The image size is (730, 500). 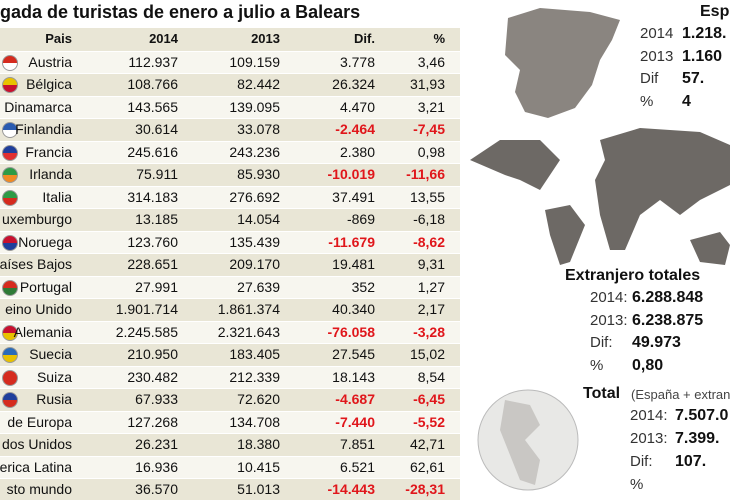 What do you see at coordinates (39, 489) in the screenshot?
I see `country: sto mundo` at bounding box center [39, 489].